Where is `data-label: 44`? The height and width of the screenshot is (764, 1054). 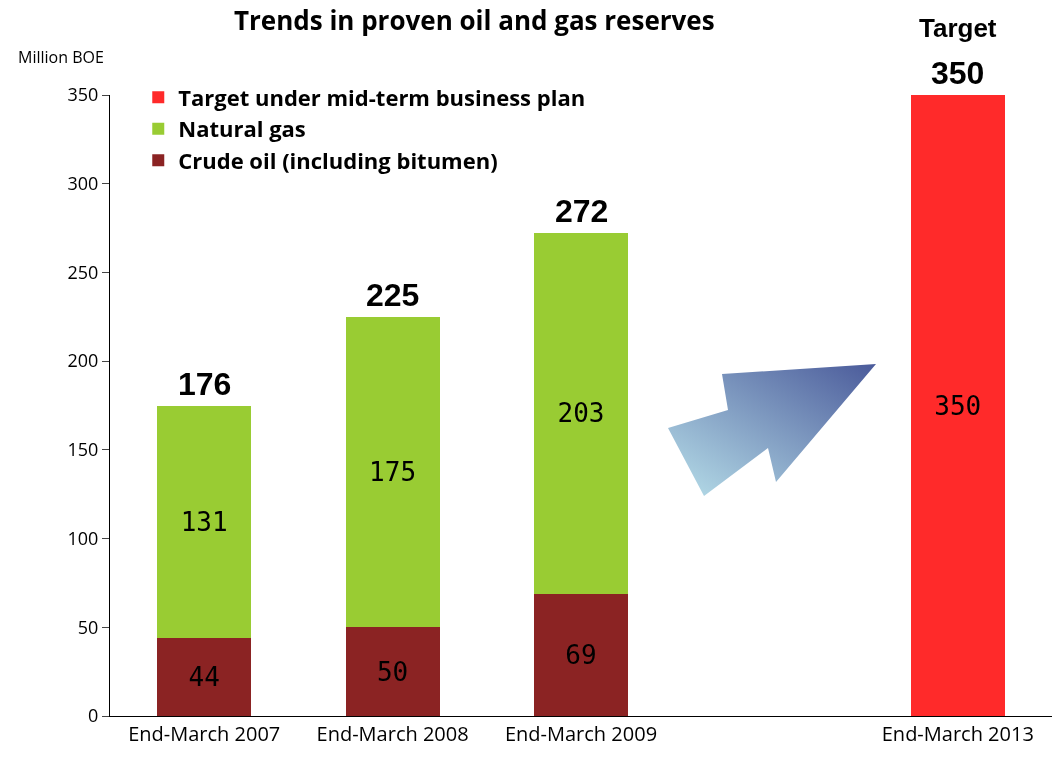
data-label: 44 is located at coordinates (204, 676).